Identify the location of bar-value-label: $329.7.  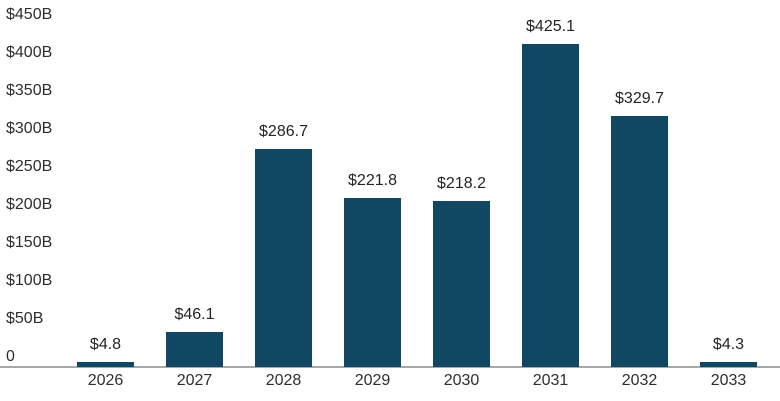
(639, 99).